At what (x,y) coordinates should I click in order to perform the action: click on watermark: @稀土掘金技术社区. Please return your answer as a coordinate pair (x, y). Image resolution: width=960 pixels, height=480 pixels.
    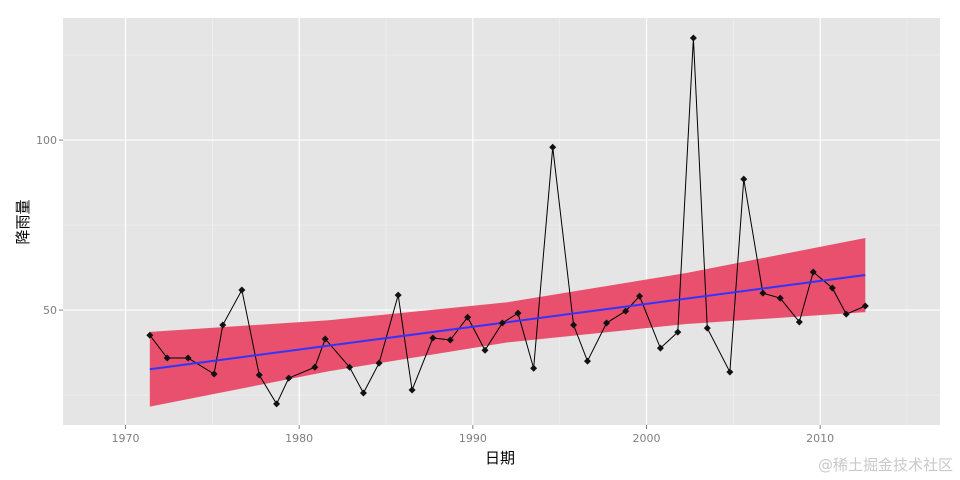
    Looking at the image, I should click on (885, 465).